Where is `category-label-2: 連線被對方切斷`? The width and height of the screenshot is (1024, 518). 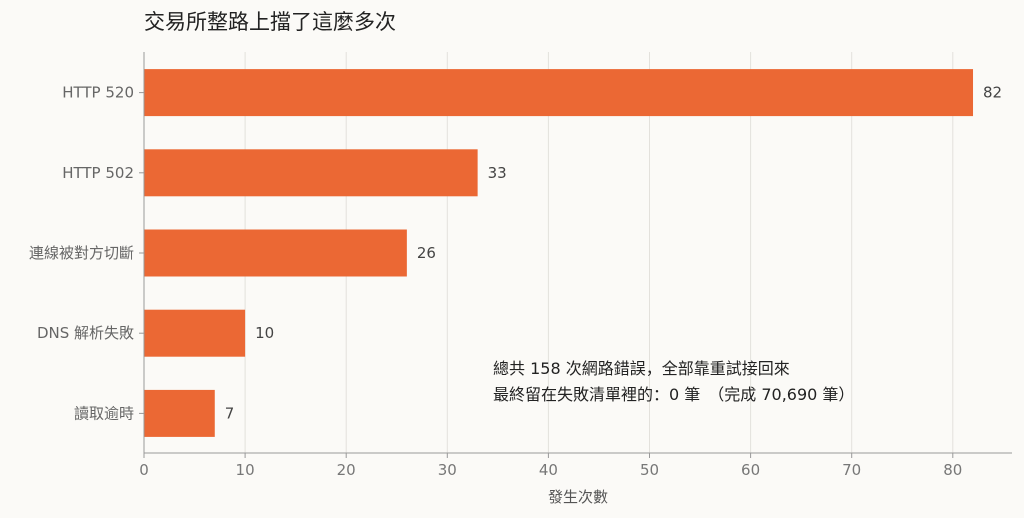 category-label-2: 連線被對方切斷 is located at coordinates (81, 253).